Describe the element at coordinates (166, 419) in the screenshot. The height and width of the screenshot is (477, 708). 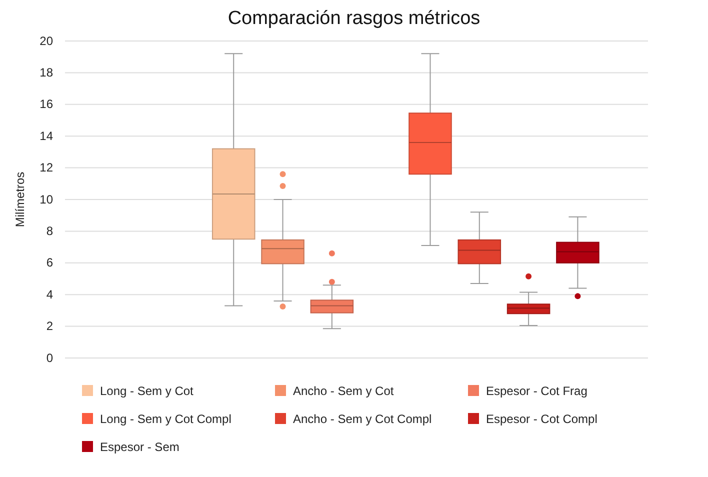
I see `legend-label: Long - Sem y Cot Compl` at that location.